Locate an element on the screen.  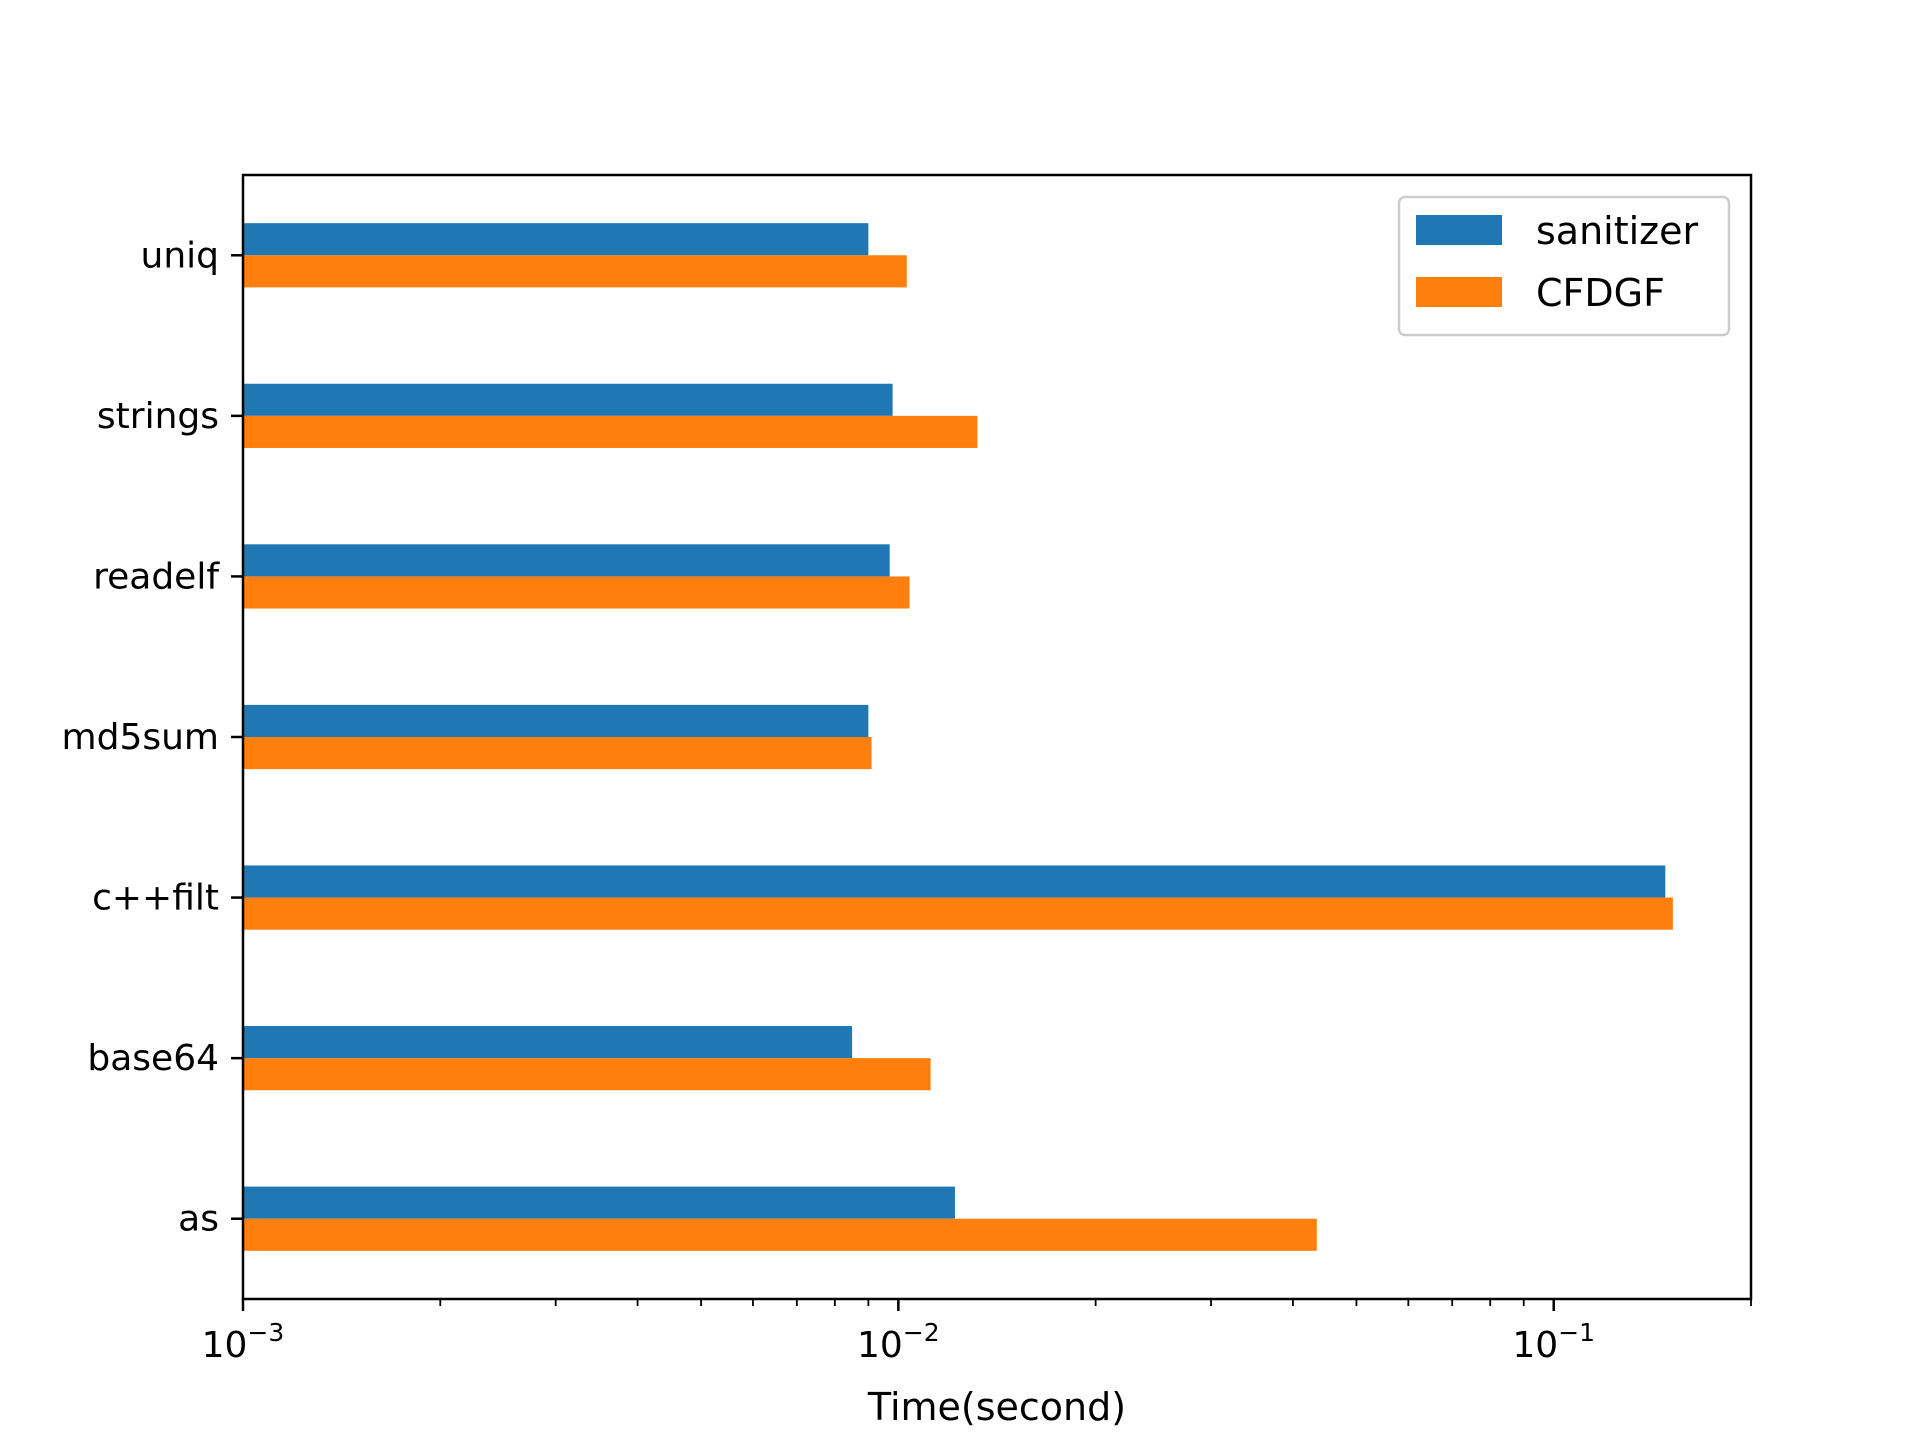
y-tick-label: strings is located at coordinates (158, 416).